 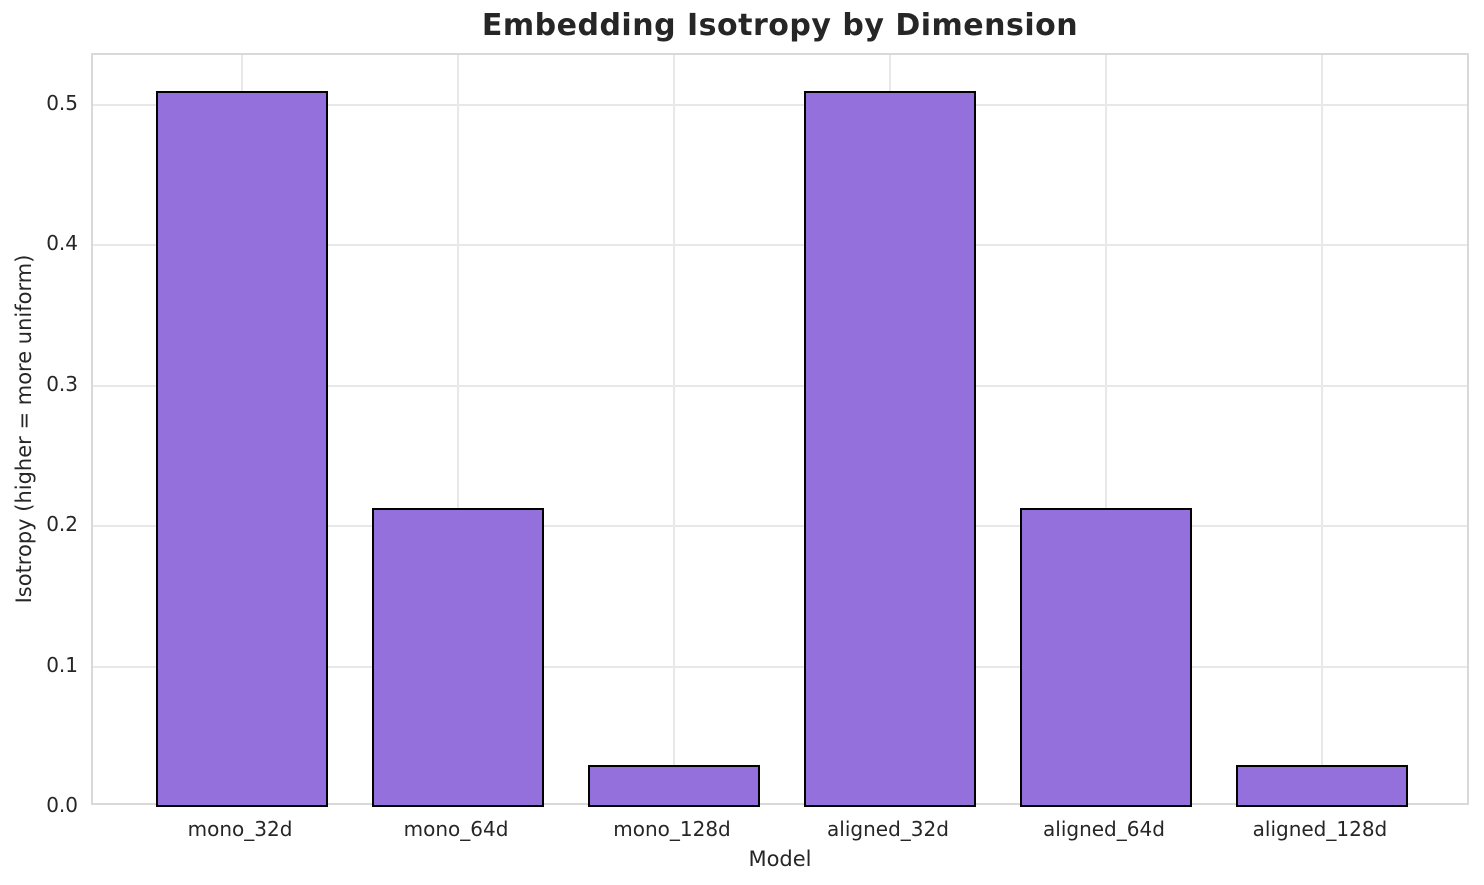 What do you see at coordinates (62, 102) in the screenshot?
I see `y-tick-label: 0.5` at bounding box center [62, 102].